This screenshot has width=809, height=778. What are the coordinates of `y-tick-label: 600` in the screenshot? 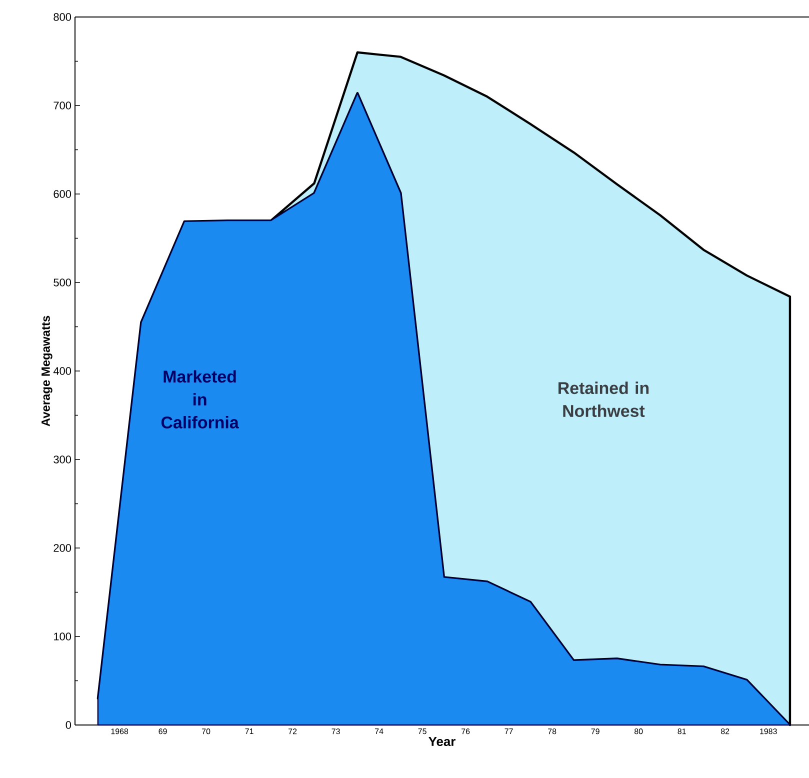 It's located at (63, 194).